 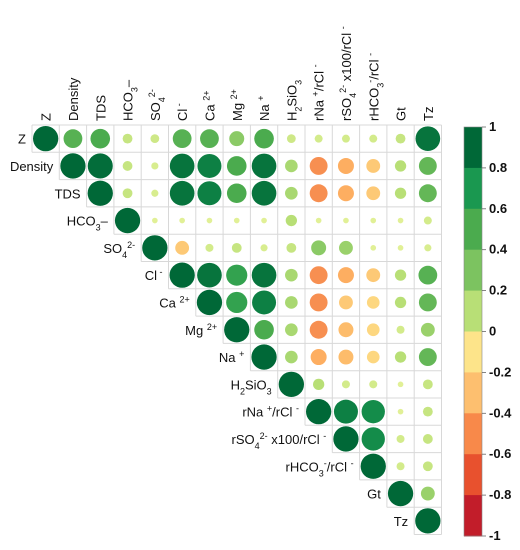 What do you see at coordinates (293, 100) in the screenshot?
I see `column-label-9: H2SiO3` at bounding box center [293, 100].